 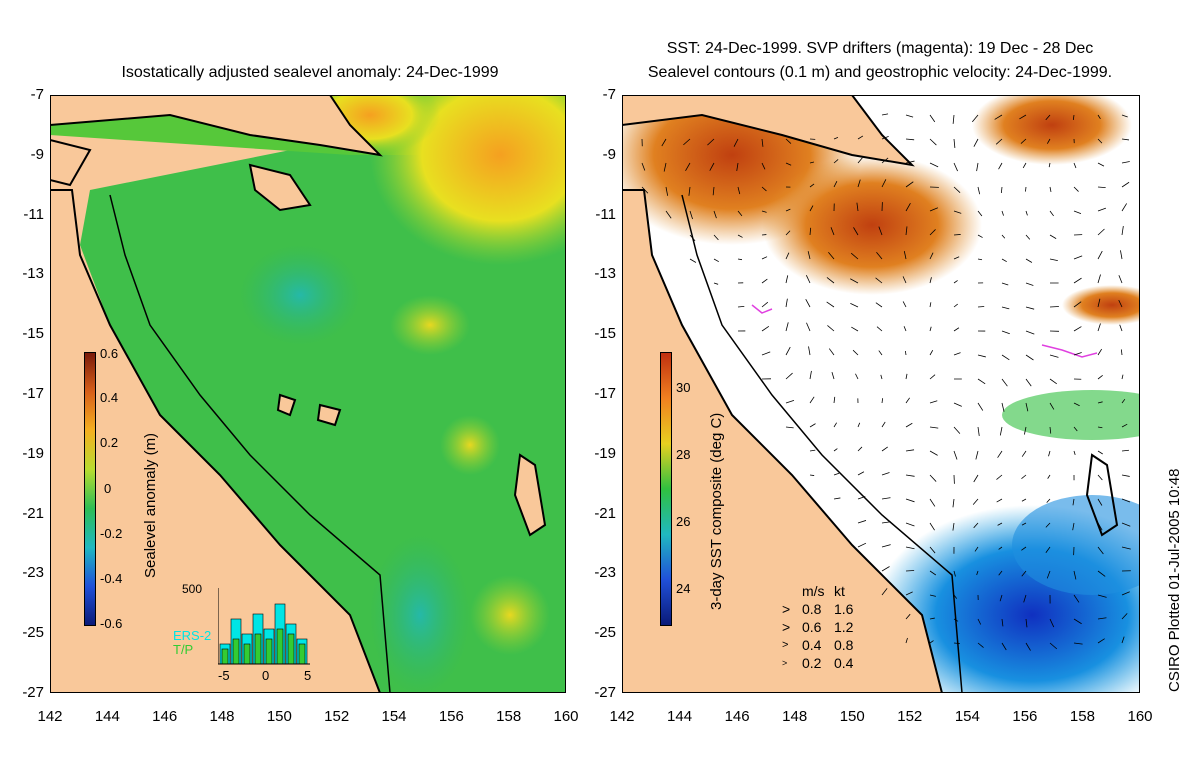 What do you see at coordinates (683, 521) in the screenshot?
I see `sst-colorbar-tick: 26` at bounding box center [683, 521].